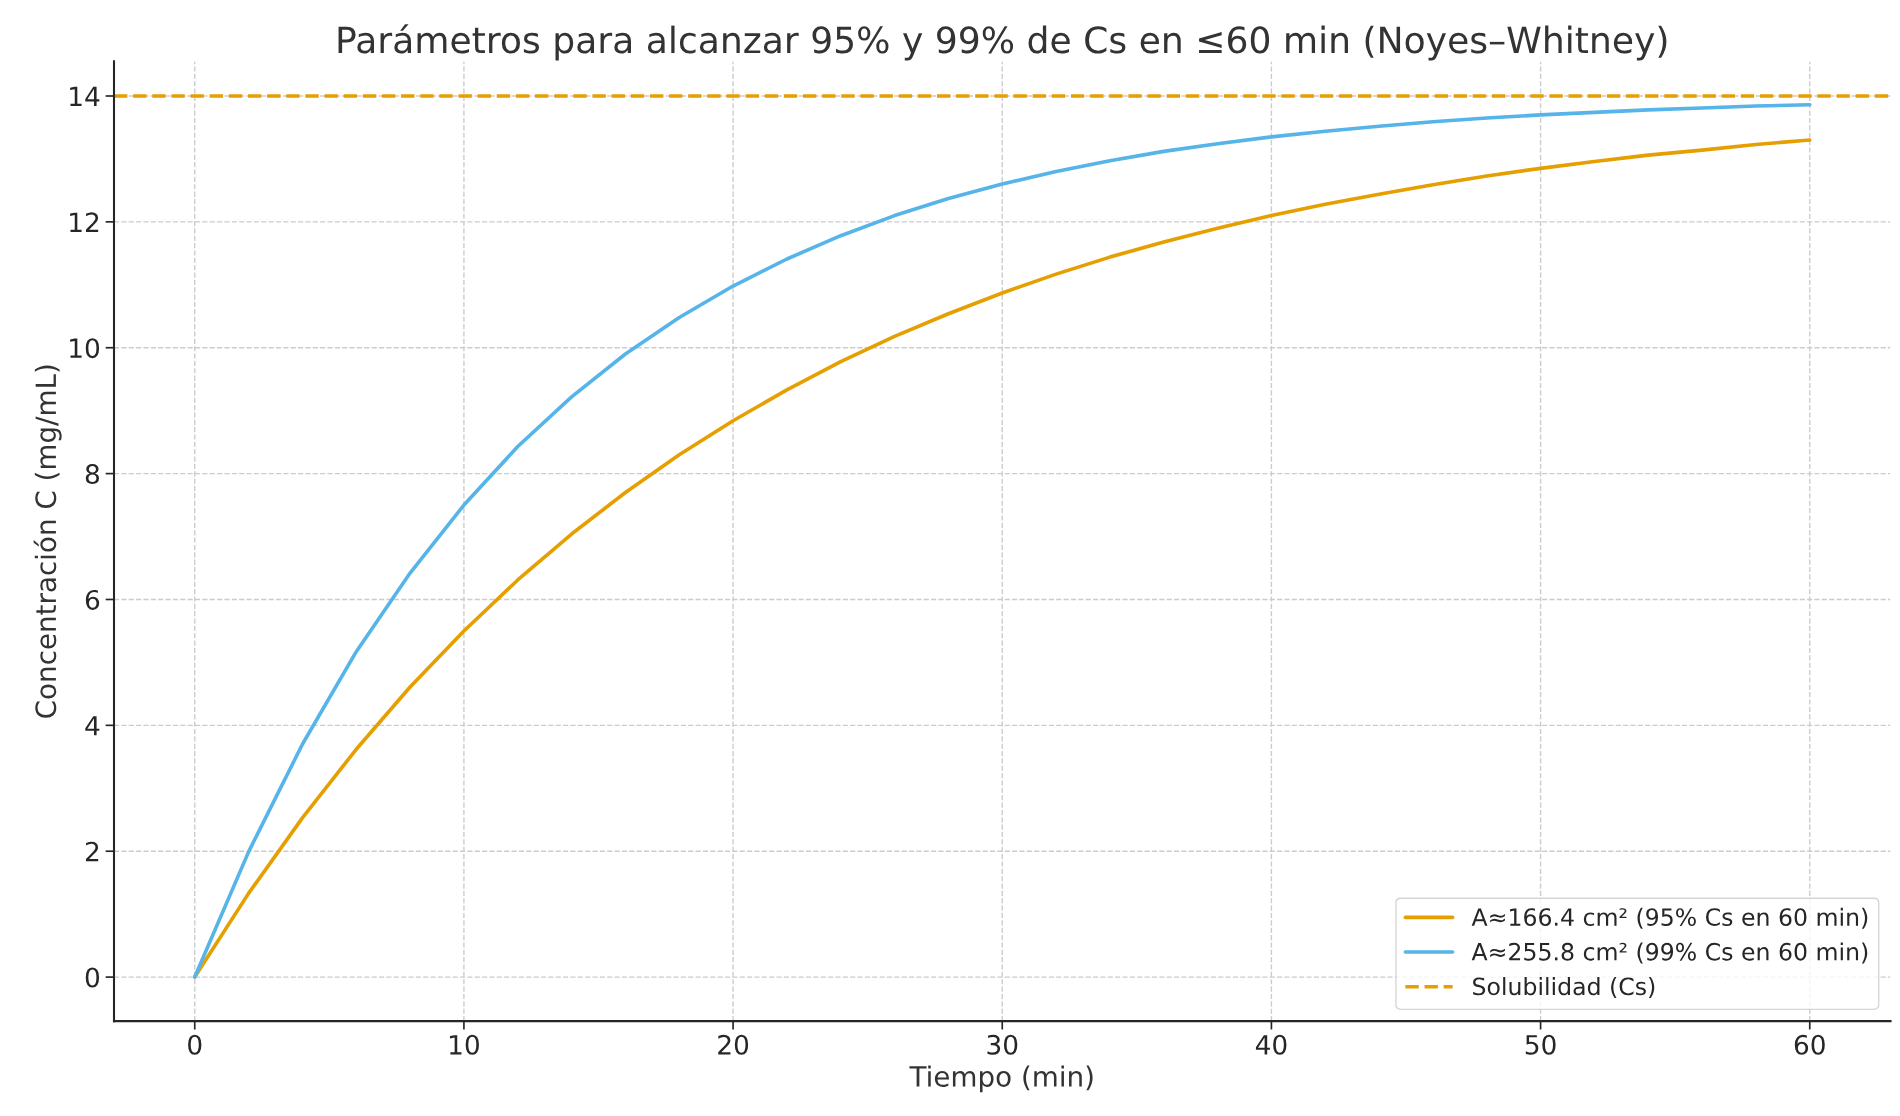 This screenshot has height=1116, width=1900. What do you see at coordinates (1540, 1044) in the screenshot?
I see `x-tick-label: 50` at bounding box center [1540, 1044].